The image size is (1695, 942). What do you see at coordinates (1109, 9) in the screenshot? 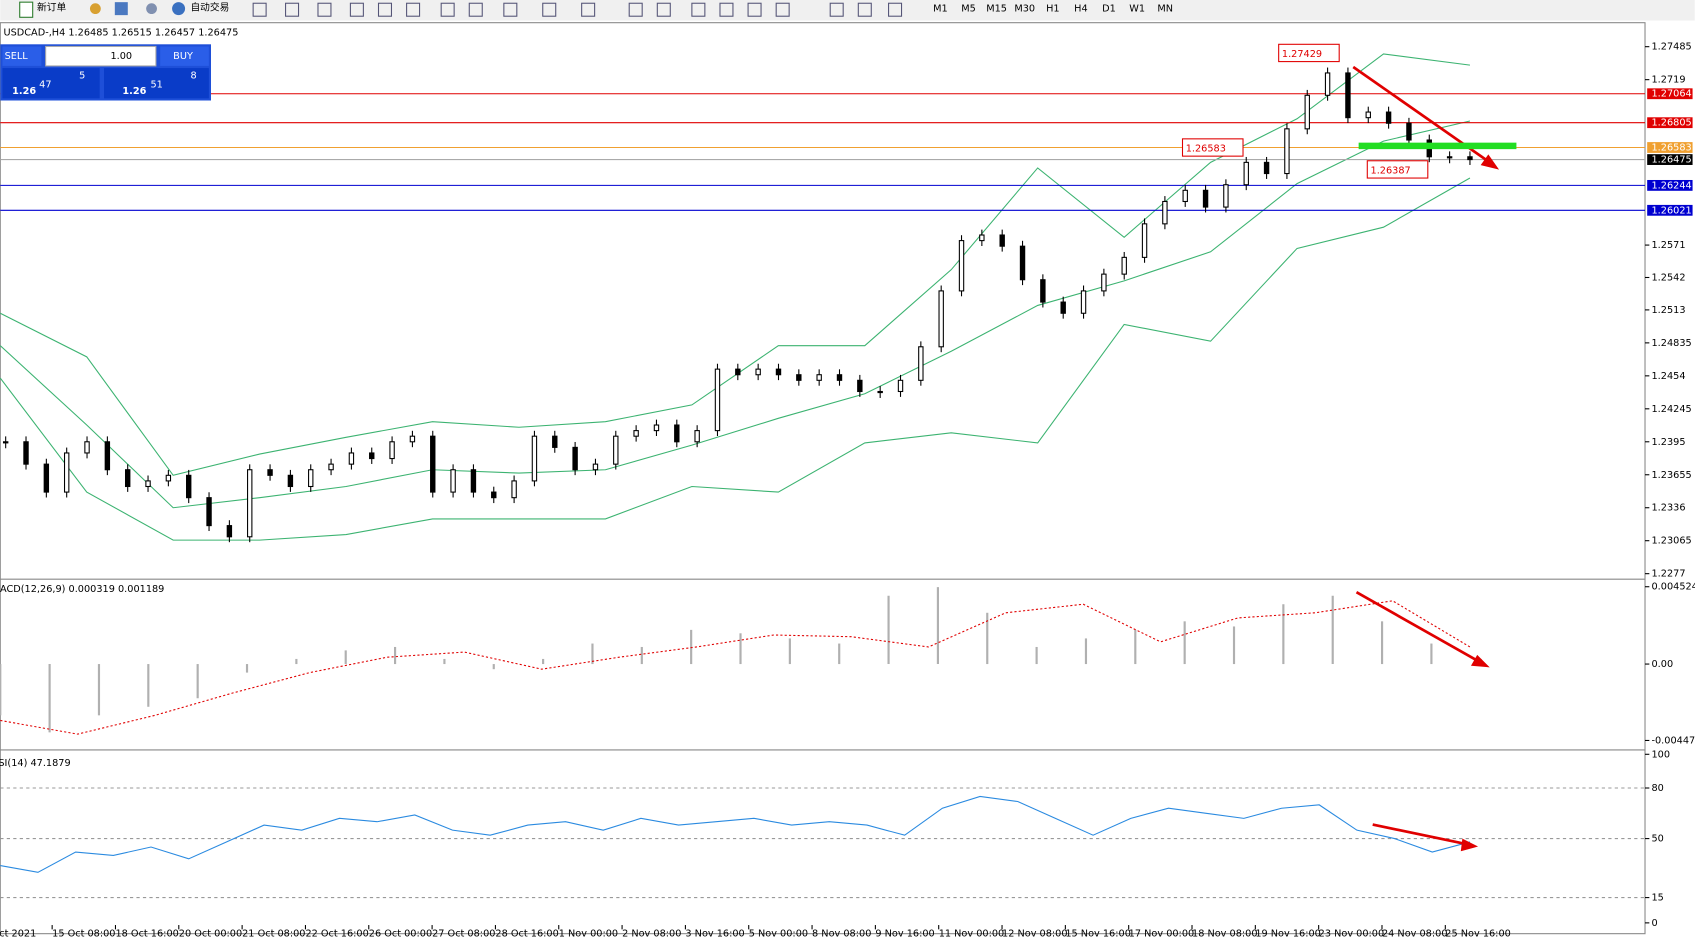
I see `timeframe: D1` at bounding box center [1109, 9].